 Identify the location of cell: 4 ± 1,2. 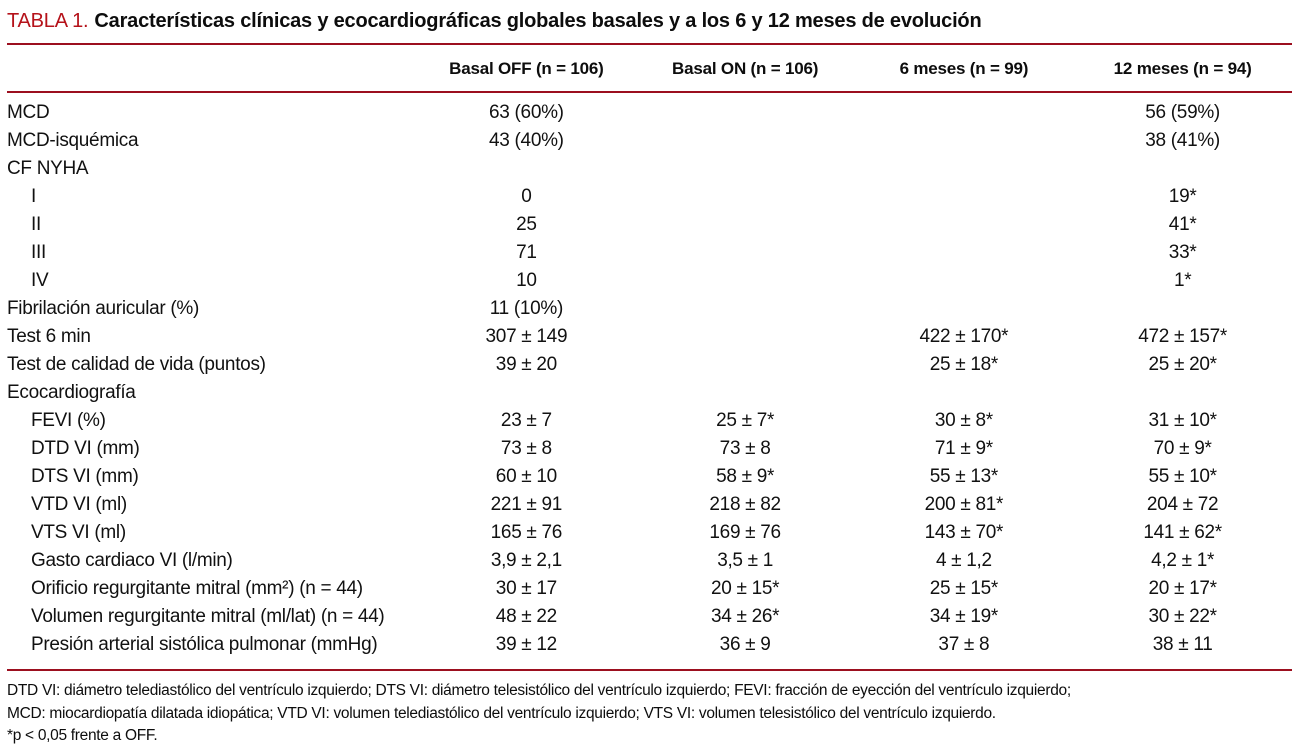
(963, 560).